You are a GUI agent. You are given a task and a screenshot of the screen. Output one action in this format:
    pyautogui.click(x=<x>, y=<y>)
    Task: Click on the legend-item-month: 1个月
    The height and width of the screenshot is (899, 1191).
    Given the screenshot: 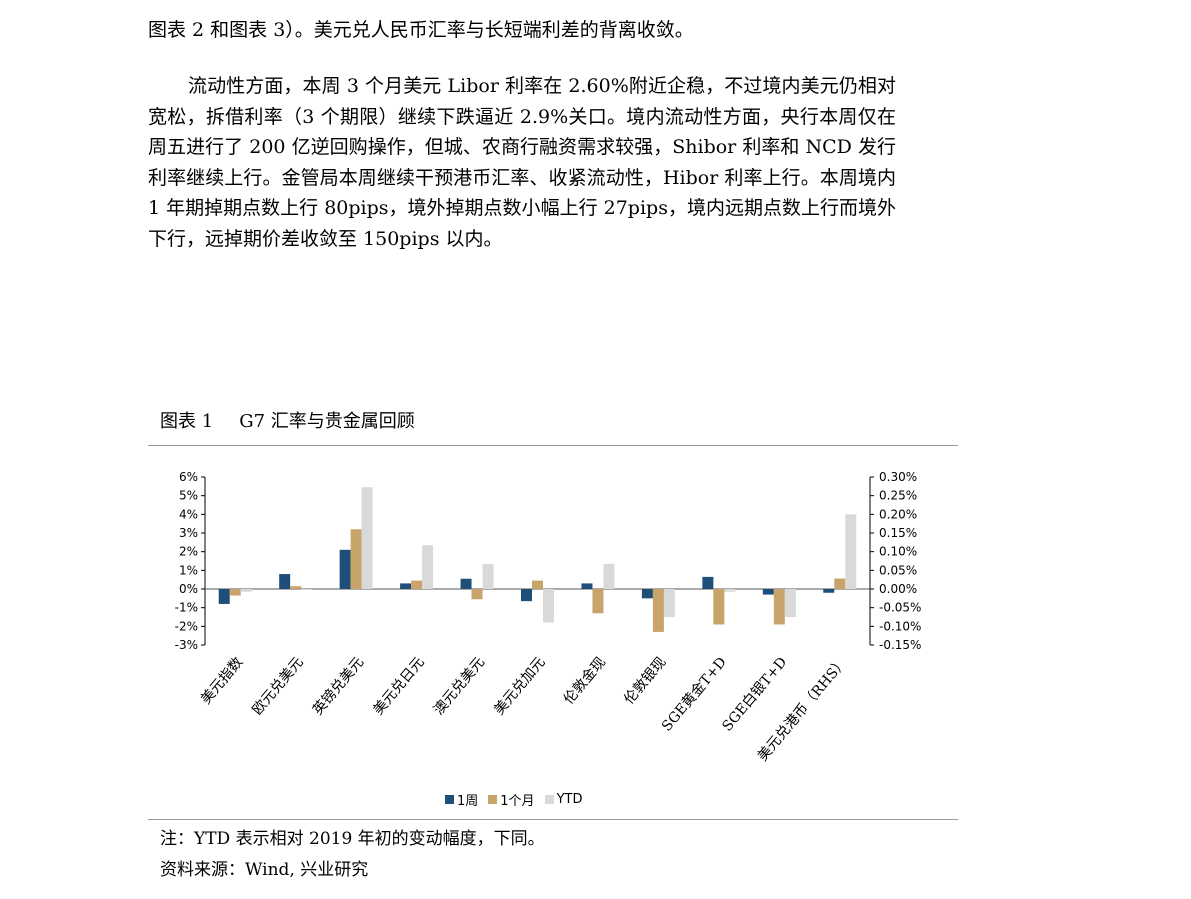 What is the action you would take?
    pyautogui.click(x=511, y=799)
    